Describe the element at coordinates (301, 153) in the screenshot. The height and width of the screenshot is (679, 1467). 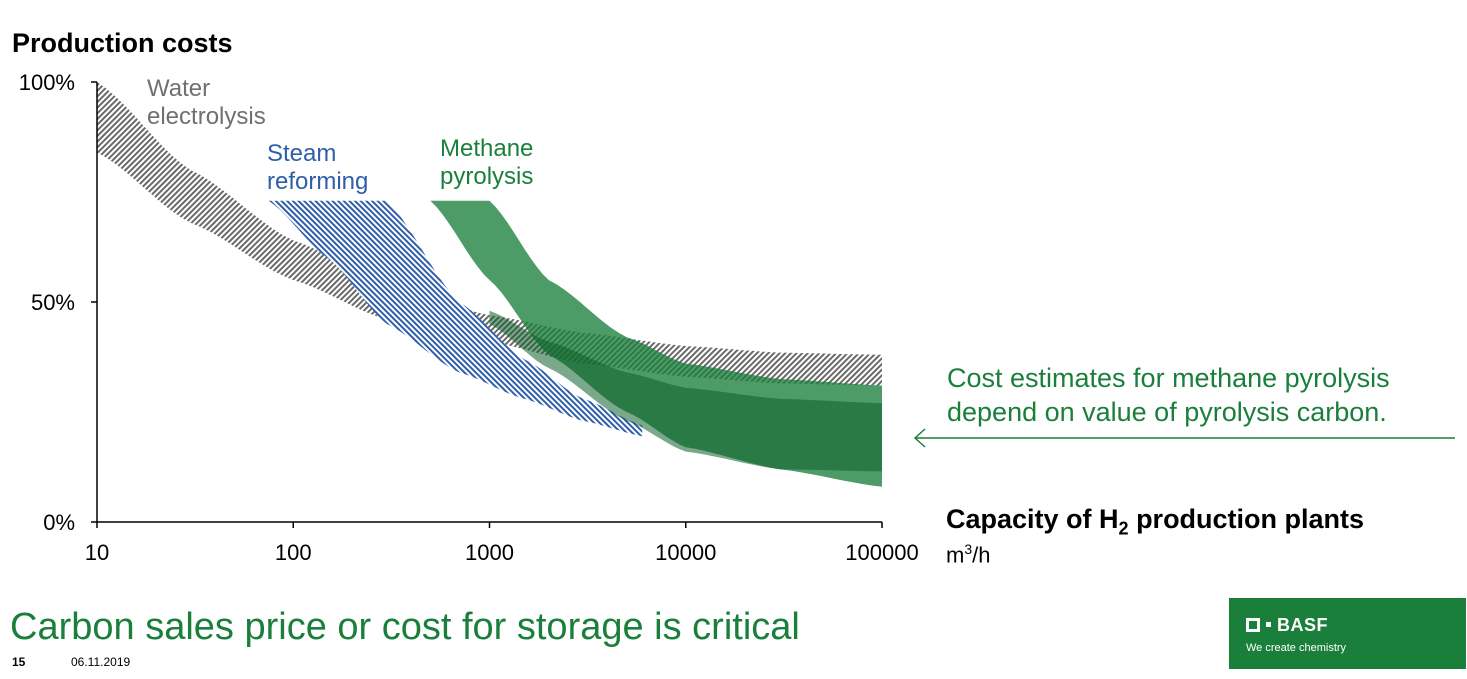
I see `series-label-steam-reforming: Steam` at that location.